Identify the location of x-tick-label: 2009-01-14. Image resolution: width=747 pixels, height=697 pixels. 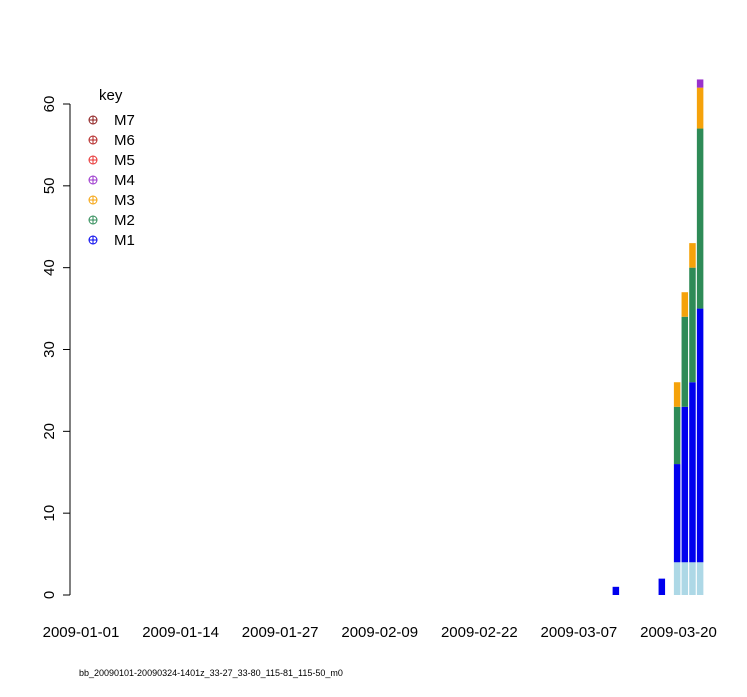
(180, 632).